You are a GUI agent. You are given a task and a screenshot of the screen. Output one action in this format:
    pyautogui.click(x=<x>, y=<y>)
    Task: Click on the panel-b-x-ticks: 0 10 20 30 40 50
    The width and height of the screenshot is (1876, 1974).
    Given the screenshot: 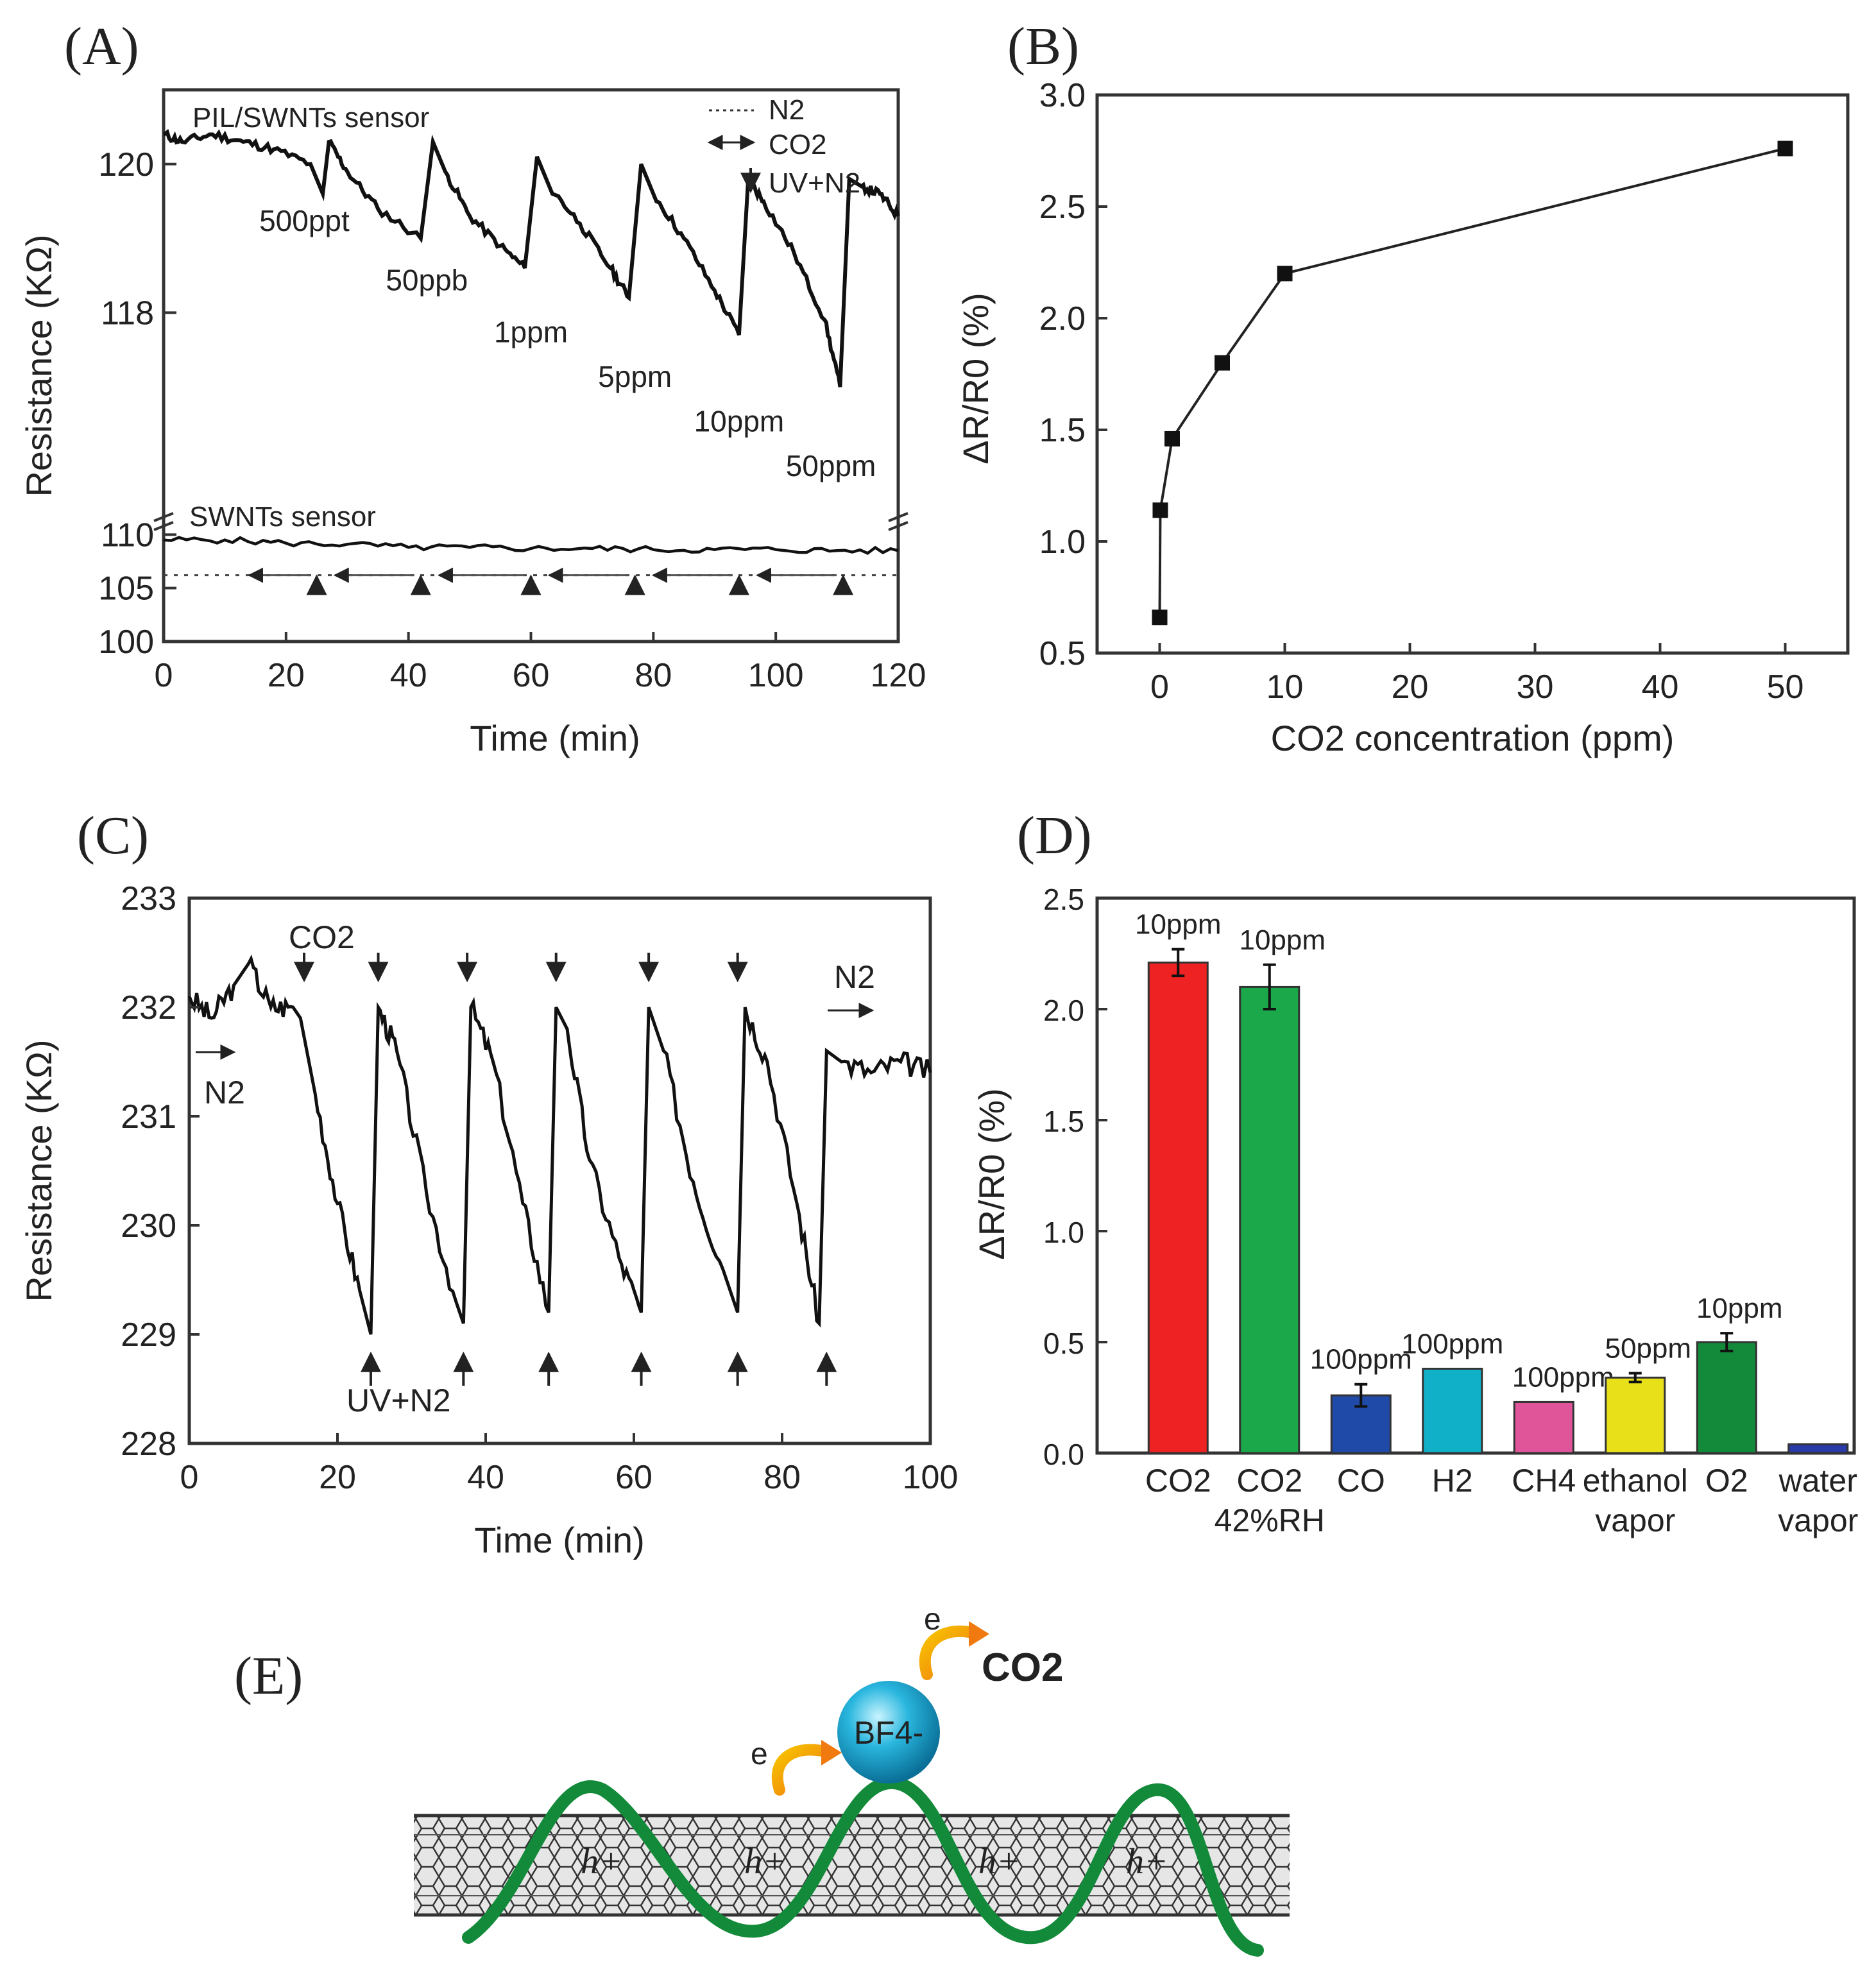 What is the action you would take?
    pyautogui.click(x=1477, y=674)
    